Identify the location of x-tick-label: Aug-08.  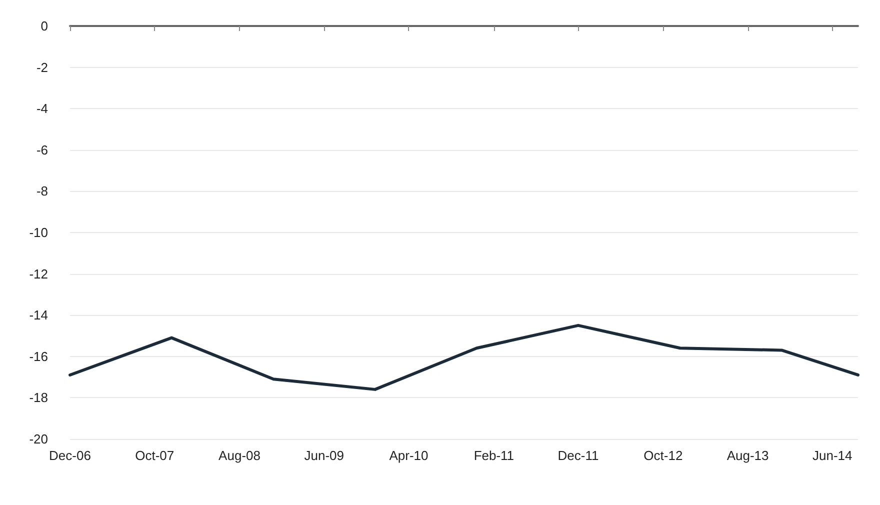
(239, 455).